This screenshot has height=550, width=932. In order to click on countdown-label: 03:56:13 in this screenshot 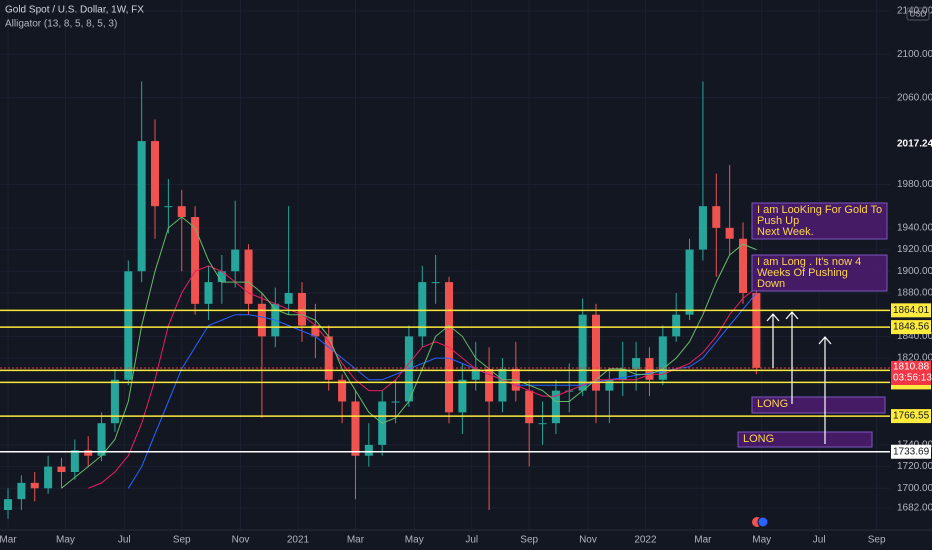, I will do `click(912, 378)`.